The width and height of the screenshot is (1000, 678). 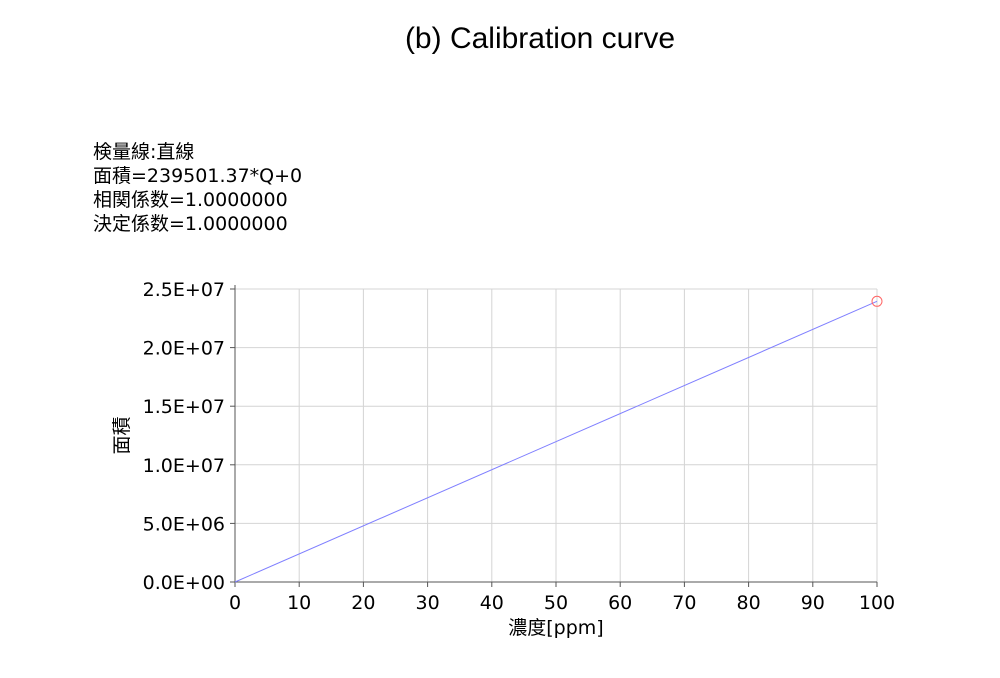 What do you see at coordinates (299, 603) in the screenshot?
I see `x-tick-label: 10` at bounding box center [299, 603].